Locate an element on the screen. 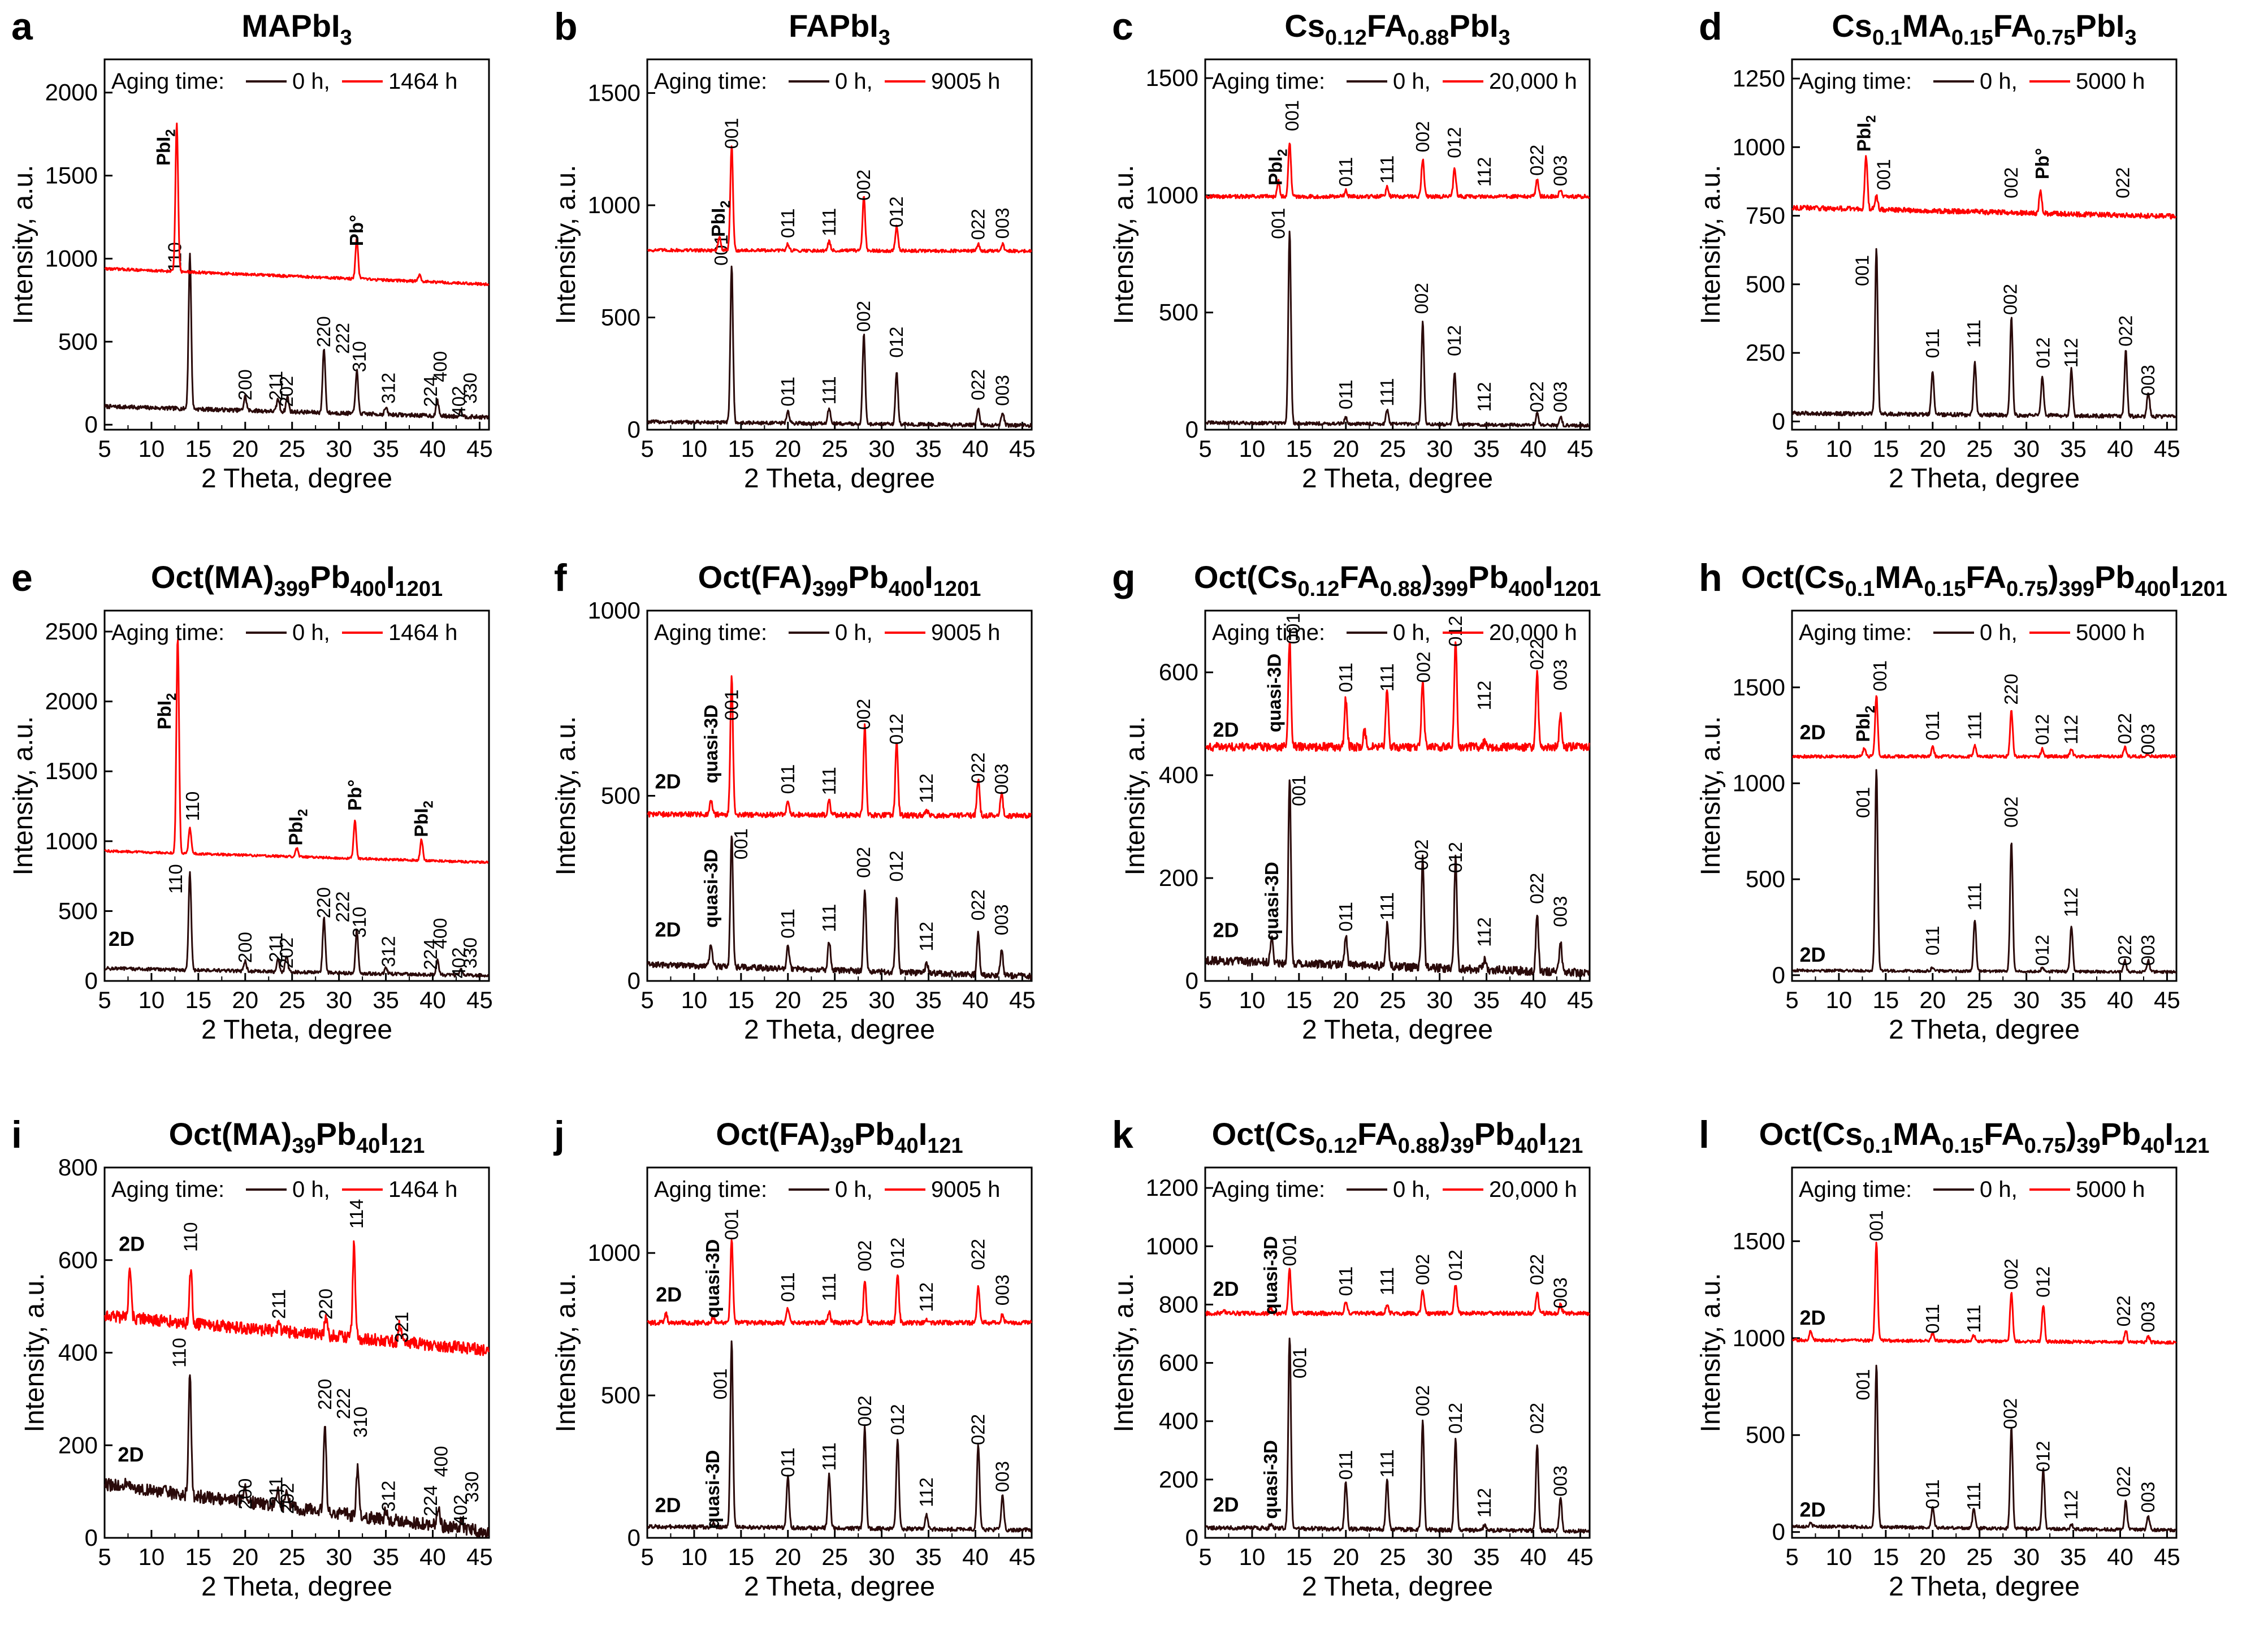 The image size is (2268, 1630). legend-label-aged: 9005 h is located at coordinates (965, 1189).